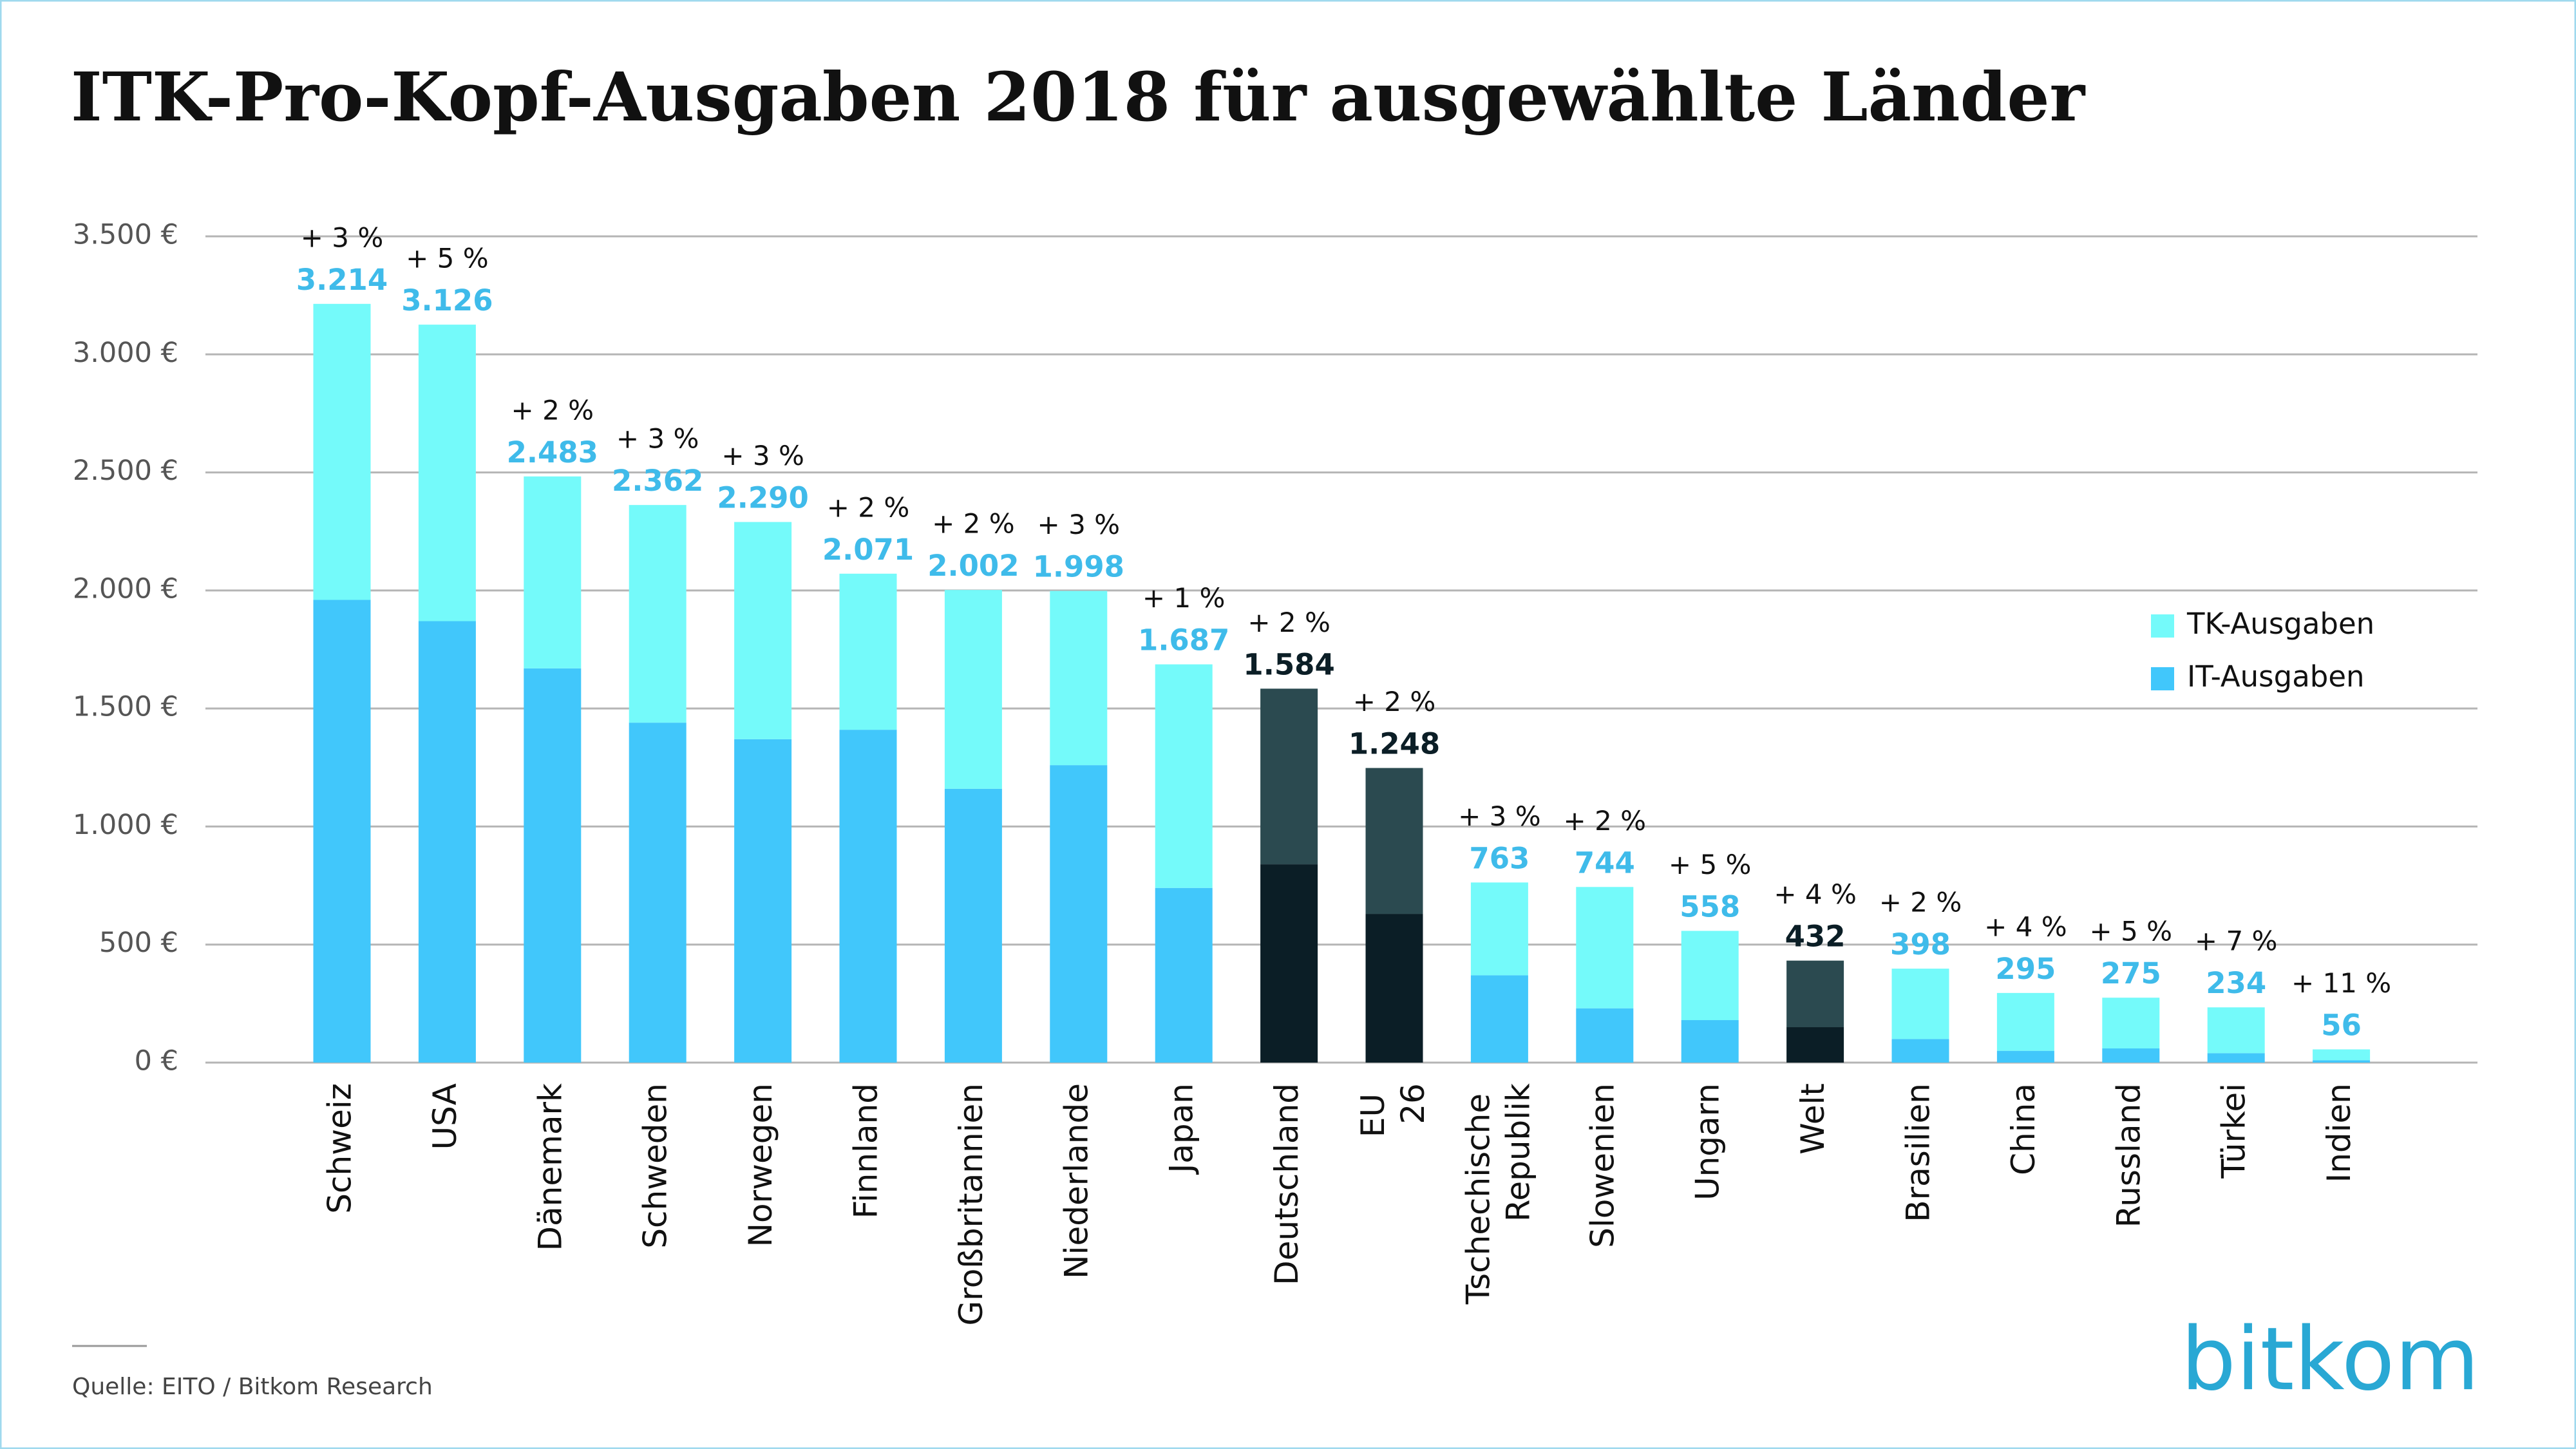 The height and width of the screenshot is (1449, 2576). What do you see at coordinates (550, 1167) in the screenshot?
I see `x-tick-label: Dänemark` at bounding box center [550, 1167].